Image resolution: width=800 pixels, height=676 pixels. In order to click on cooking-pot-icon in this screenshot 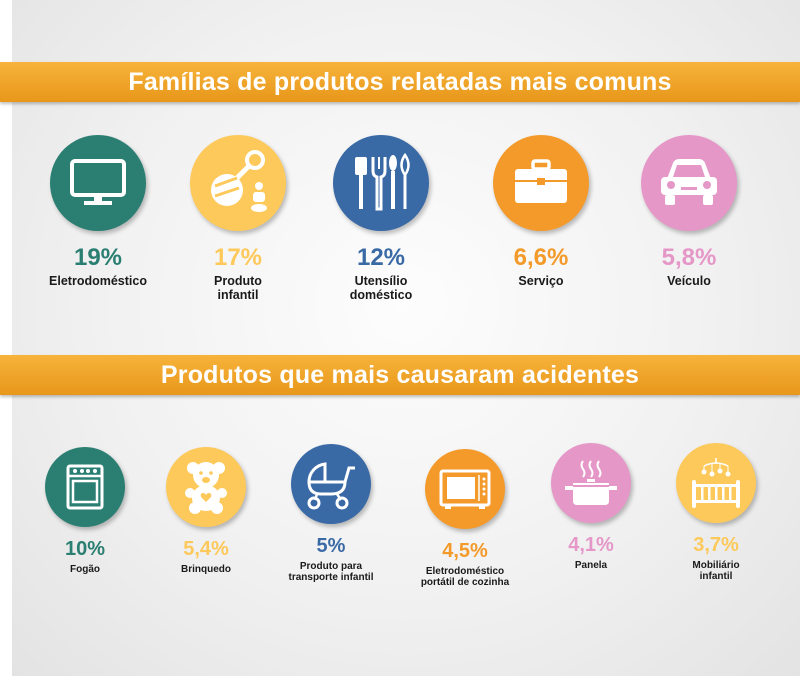, I will do `click(591, 482)`.